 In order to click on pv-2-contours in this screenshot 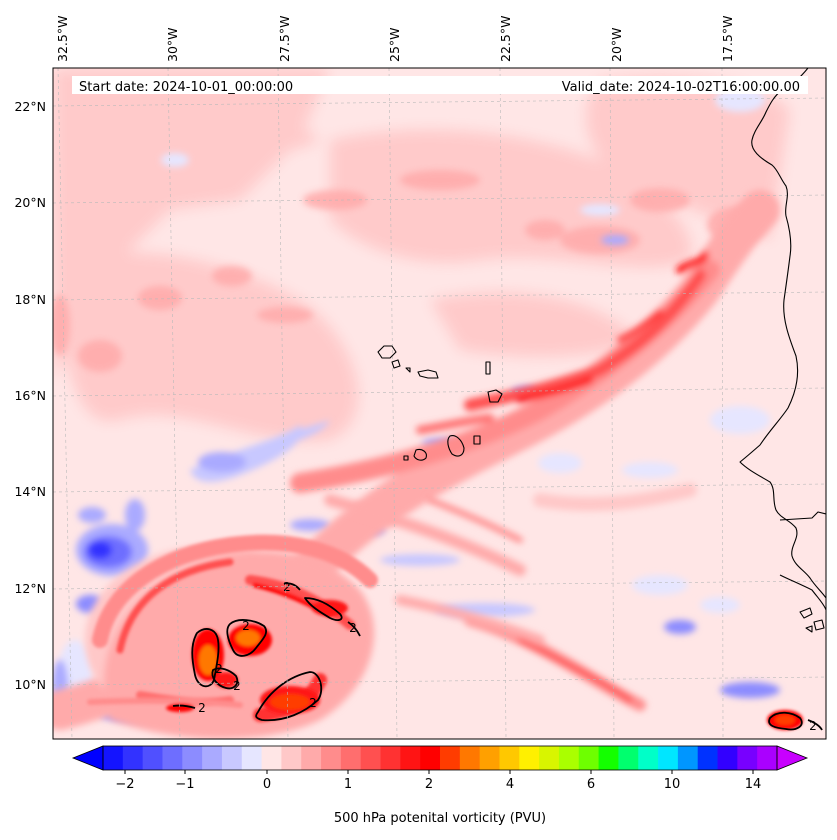, I will do `click(497, 656)`.